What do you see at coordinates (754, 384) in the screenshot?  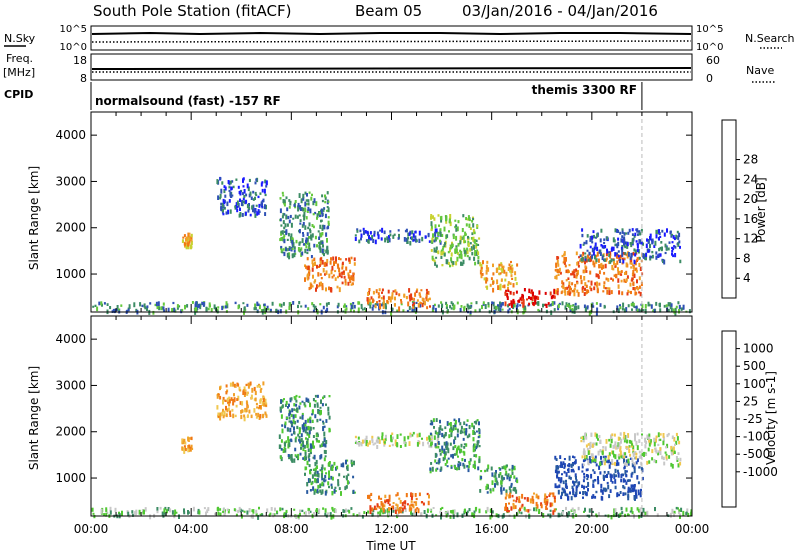 I see `colorbar-tick-label: 100` at bounding box center [754, 384].